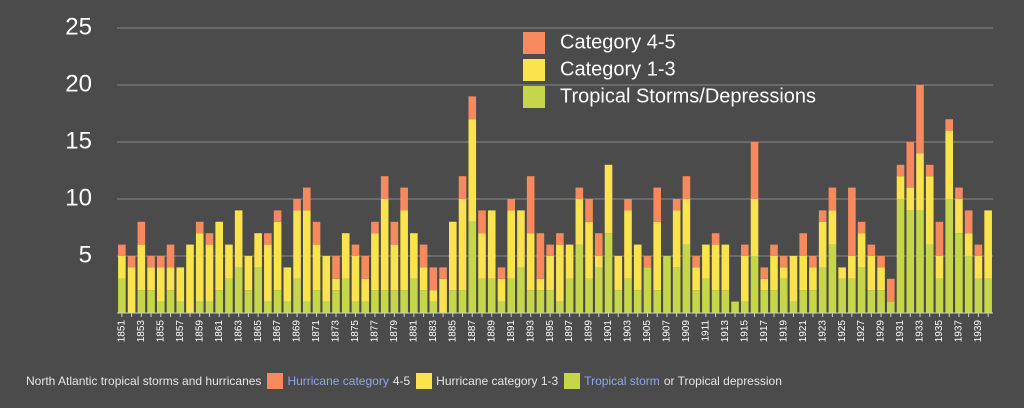  Describe the element at coordinates (589, 331) in the screenshot. I see `x-tick-label: 1899` at that location.